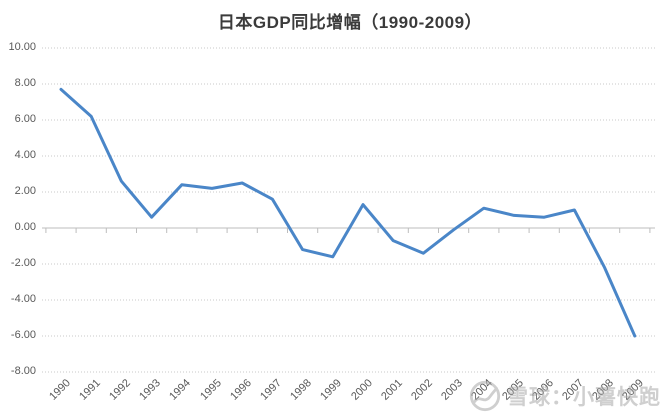  What do you see at coordinates (584, 397) in the screenshot?
I see `watermark-text: 雪球：小薯快跑` at bounding box center [584, 397].